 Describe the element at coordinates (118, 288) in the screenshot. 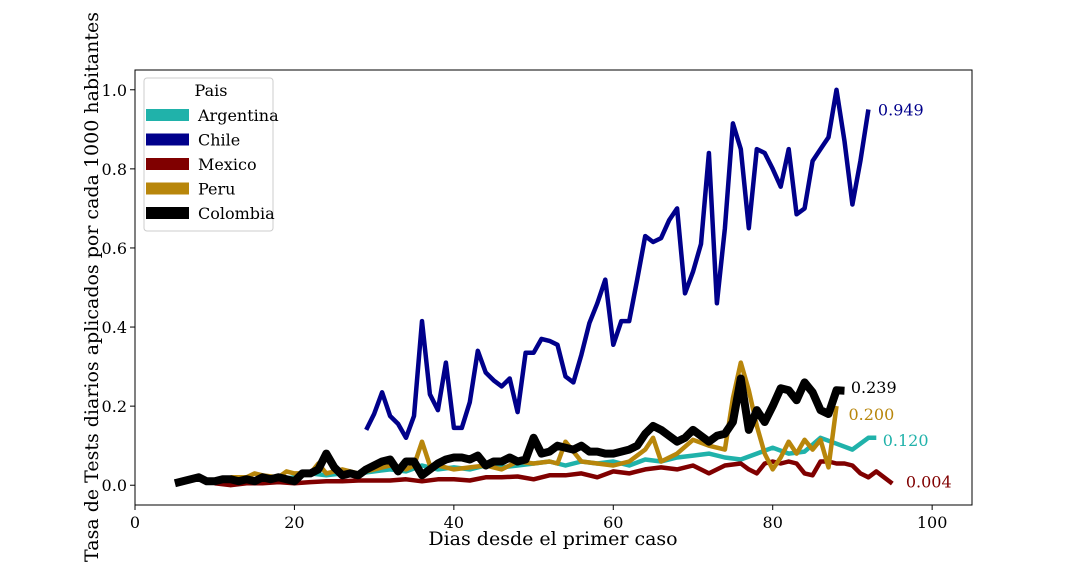

I see `y-axis-ticks: 0.0 0.2 0.4 0.6 0.8 1.0` at that location.